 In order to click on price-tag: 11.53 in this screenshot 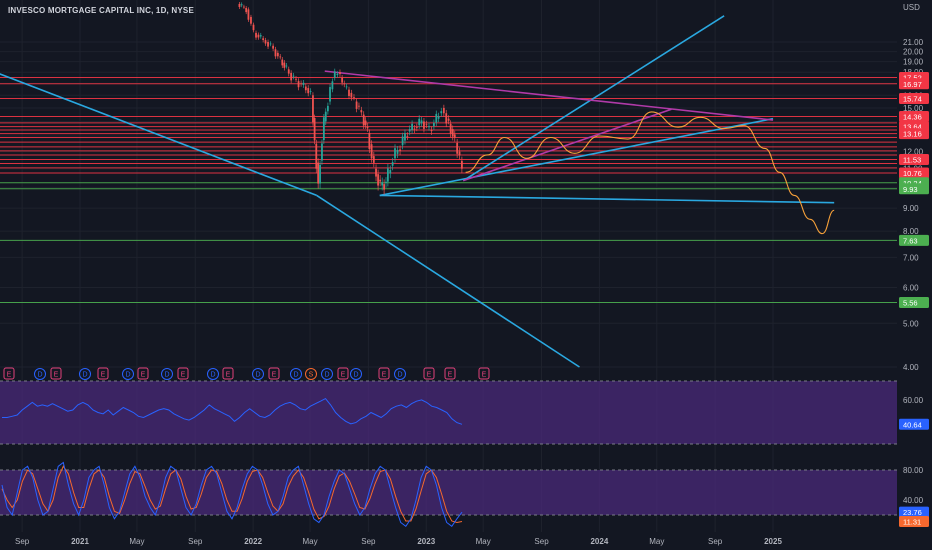, I will do `click(914, 160)`.